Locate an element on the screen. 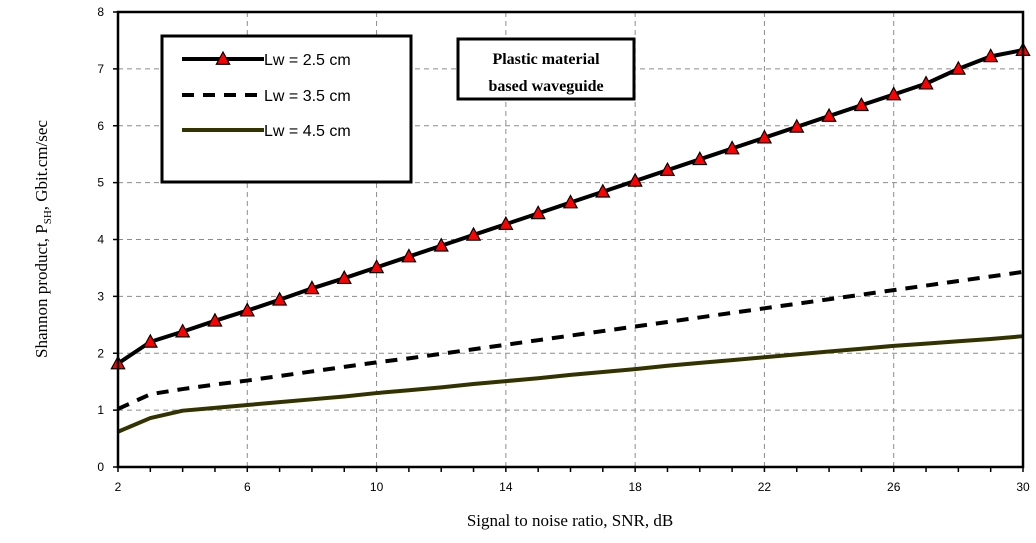 The width and height of the screenshot is (1036, 543). x-tick-label-0: 2 is located at coordinates (118, 487).